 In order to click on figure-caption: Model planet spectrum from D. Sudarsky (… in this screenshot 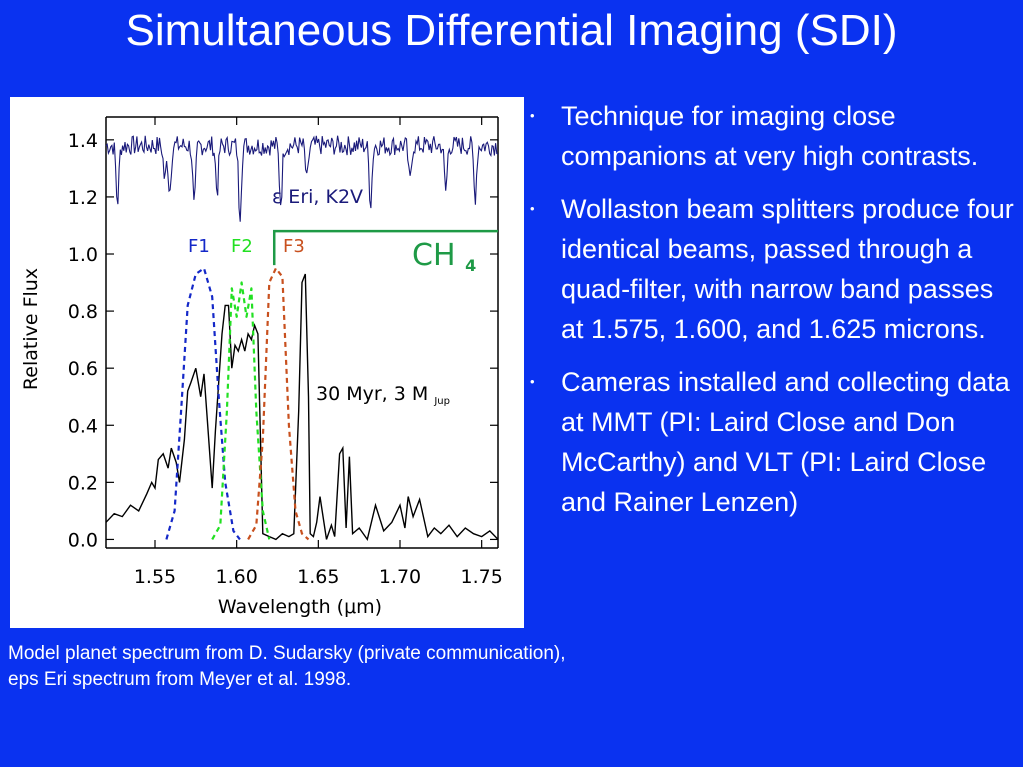, I will do `click(287, 666)`.